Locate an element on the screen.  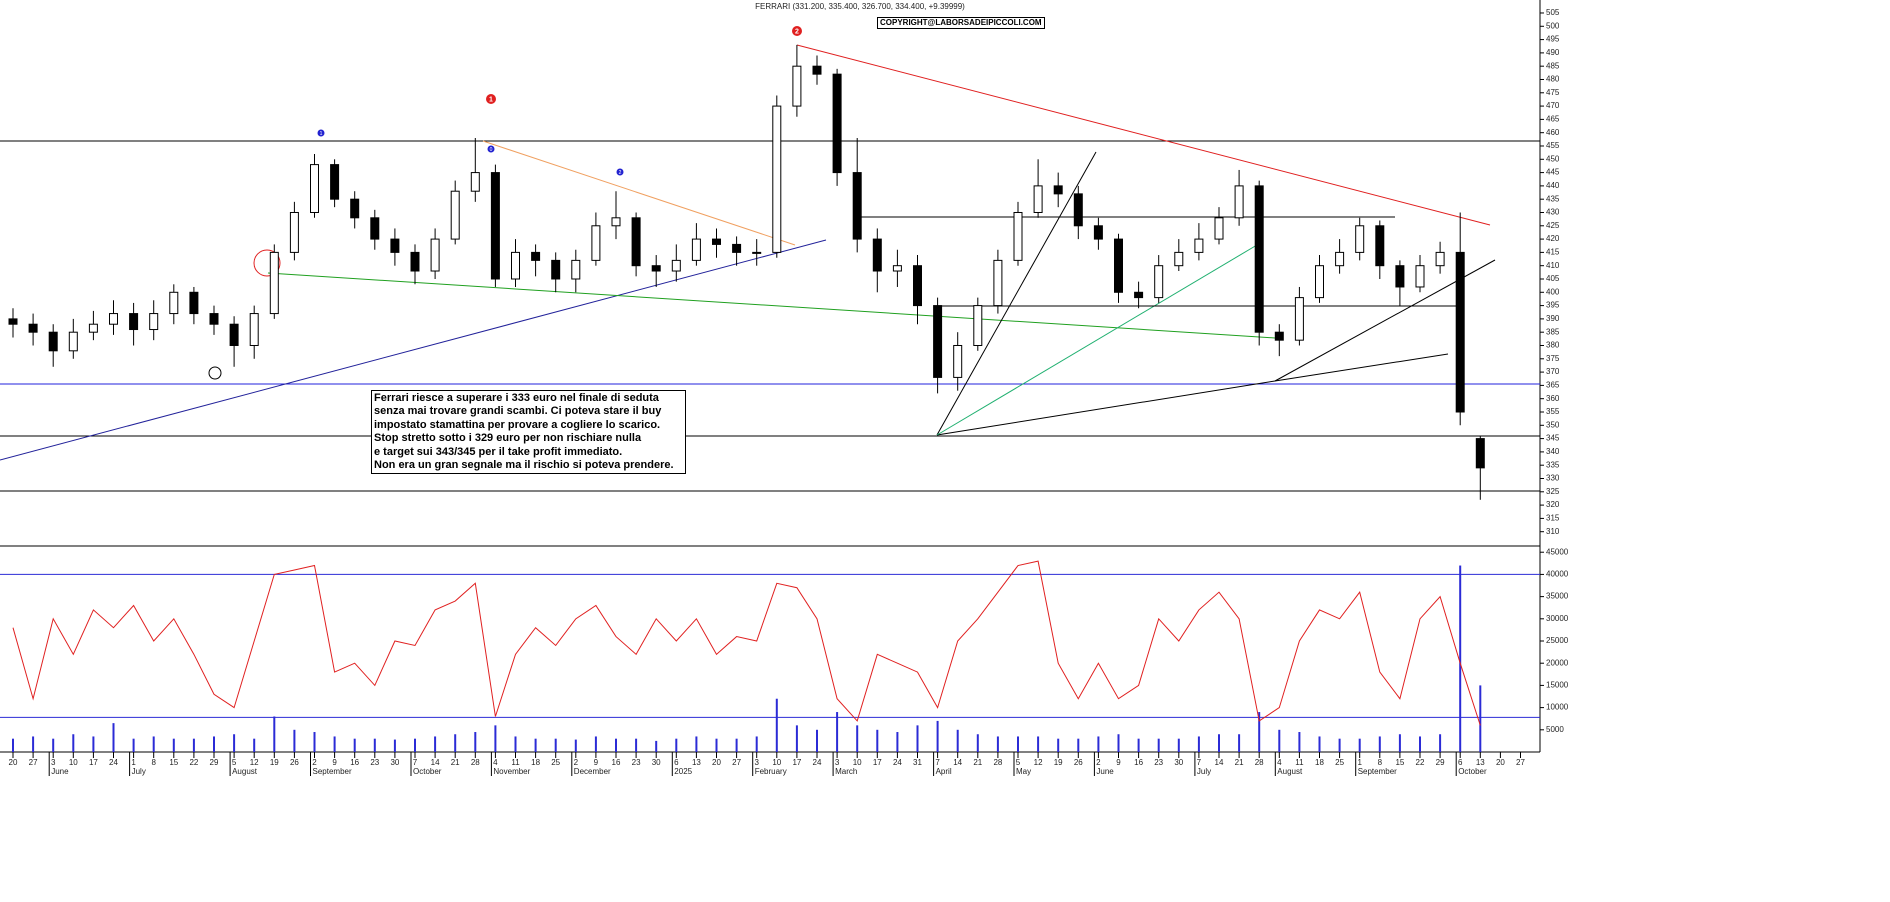
y-tick-label: 450 is located at coordinates (1553, 158).